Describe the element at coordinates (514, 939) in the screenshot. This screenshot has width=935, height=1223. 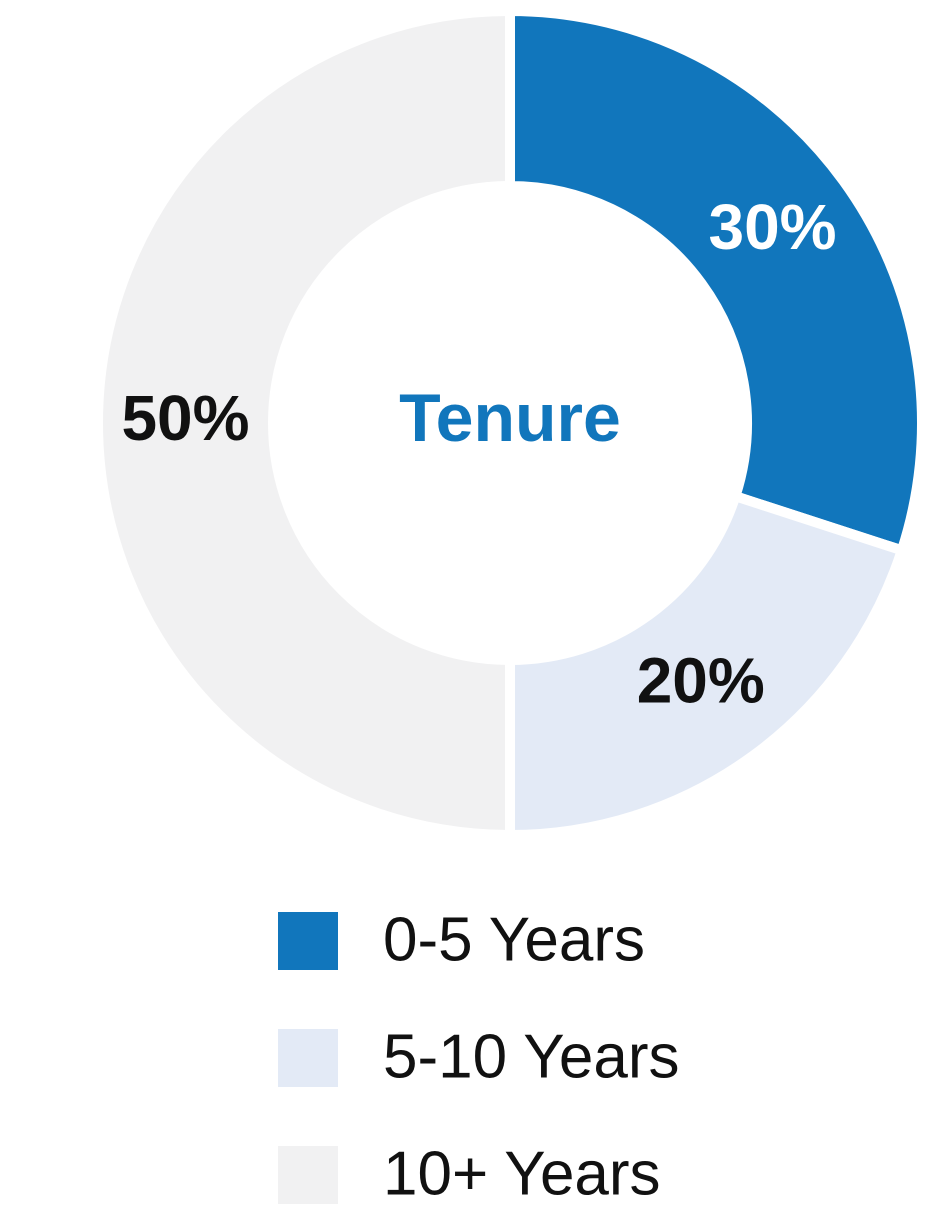
I see `legend-label: 0-5 Years` at that location.